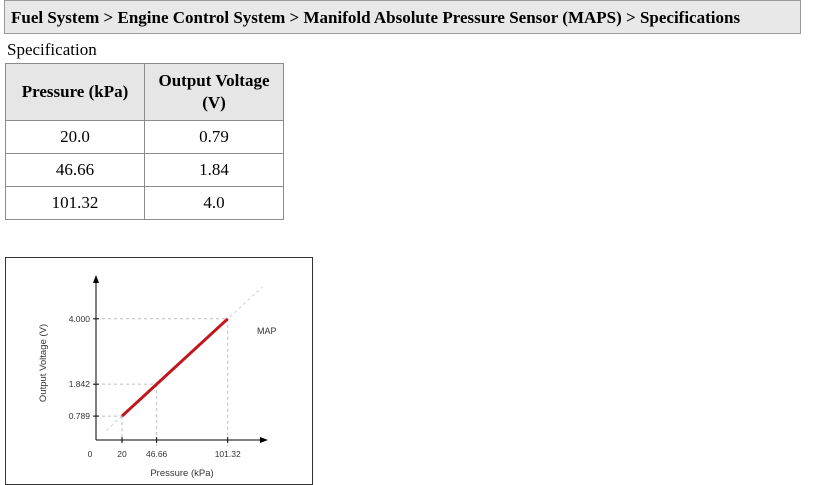  What do you see at coordinates (122, 454) in the screenshot?
I see `x-tick-label: 20` at bounding box center [122, 454].